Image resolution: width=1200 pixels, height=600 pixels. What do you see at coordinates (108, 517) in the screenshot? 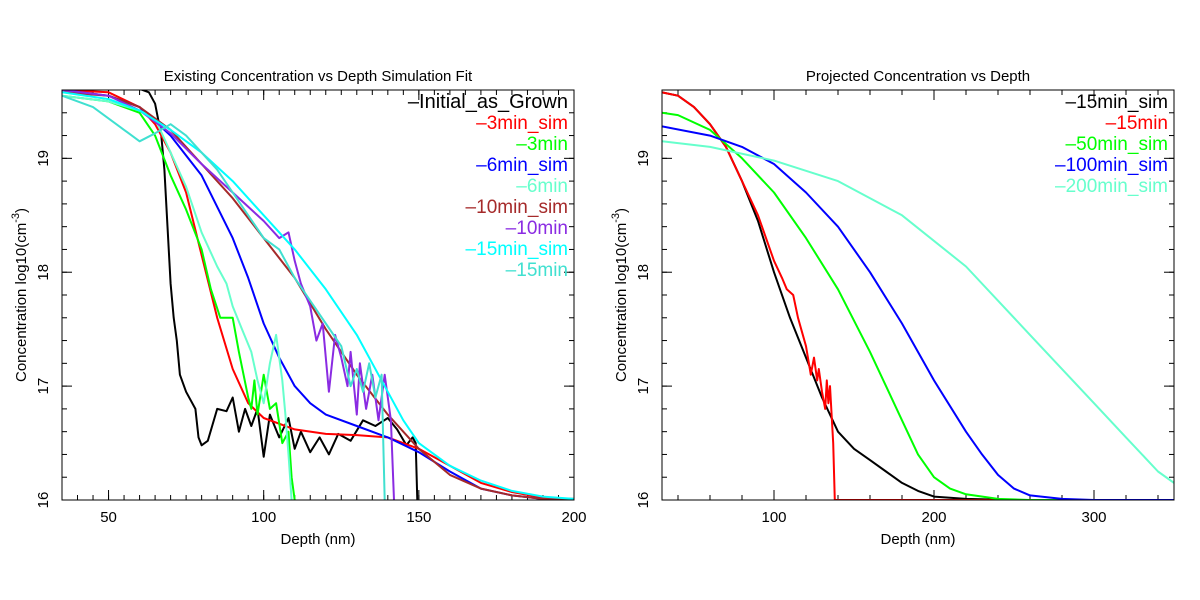
I see `x-tick-label: 50` at bounding box center [108, 517].